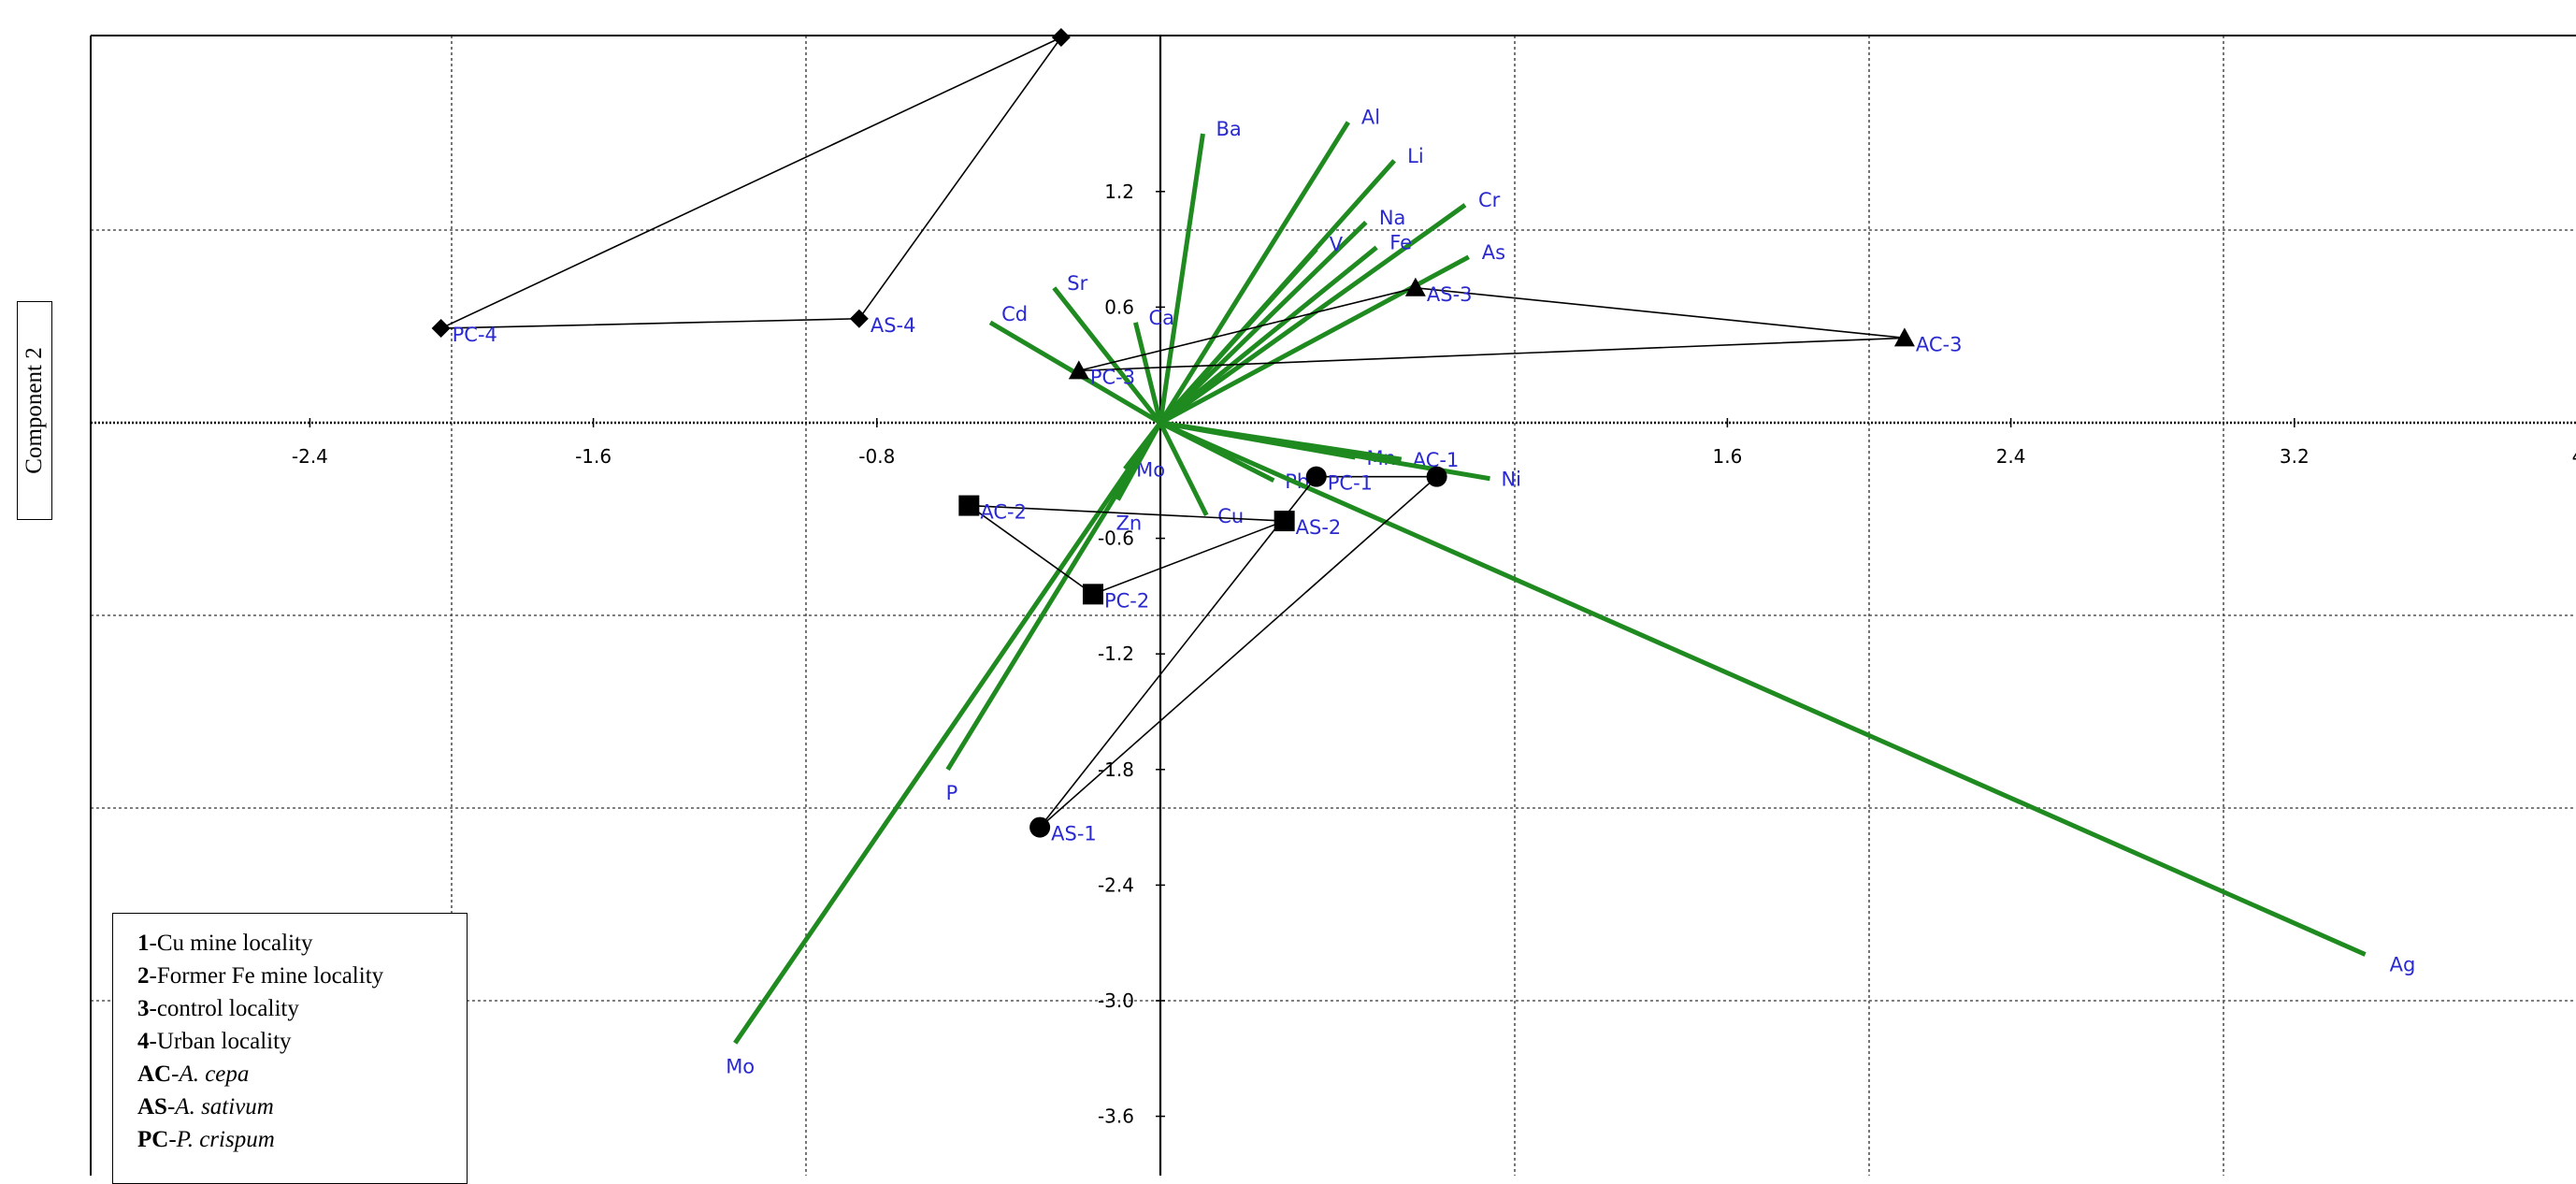 Image resolution: width=2576 pixels, height=1184 pixels. What do you see at coordinates (1727, 457) in the screenshot?
I see `x-tick-label: 1.6` at bounding box center [1727, 457].